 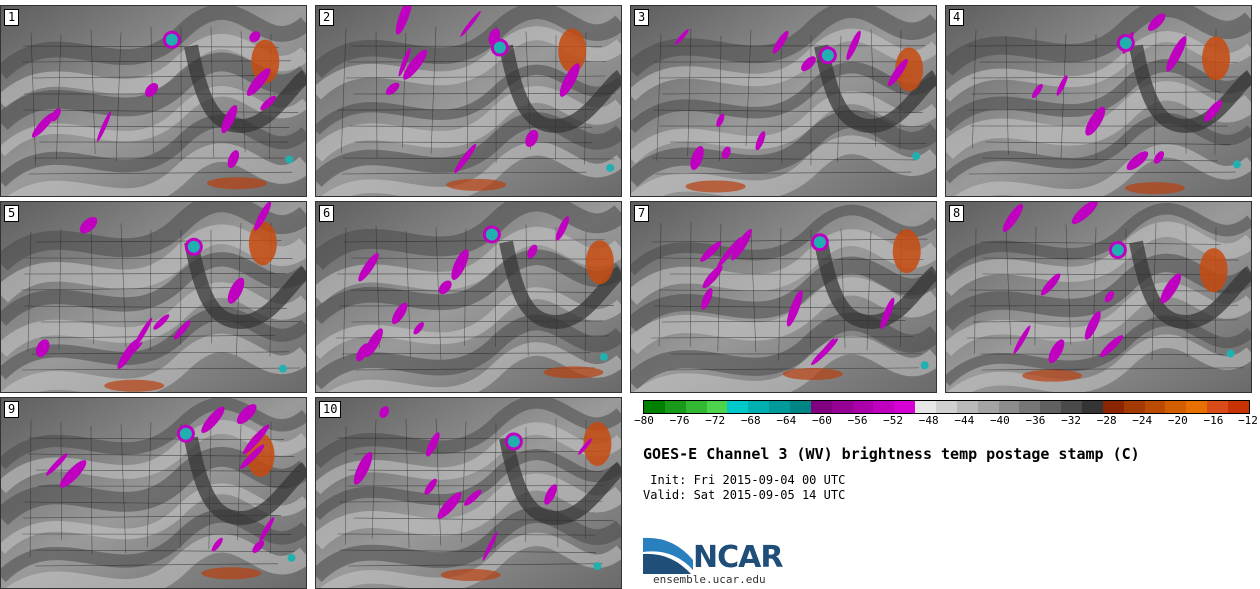 I want to click on map-panel: 8, so click(x=1098, y=297).